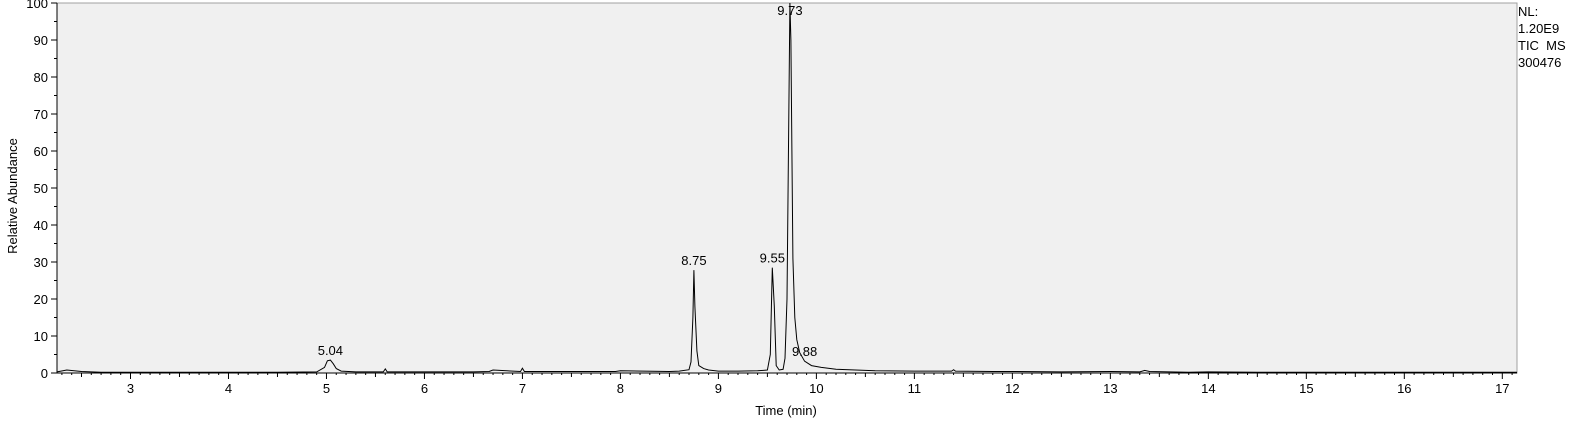 Image resolution: width=1577 pixels, height=425 pixels. Describe the element at coordinates (424, 388) in the screenshot. I see `x-tick-label: 6` at that location.